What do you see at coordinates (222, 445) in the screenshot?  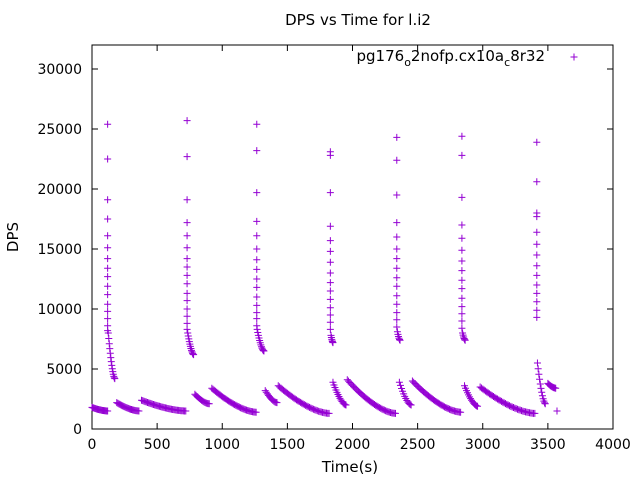 I see `x-tick-label: 1000` at bounding box center [222, 445].